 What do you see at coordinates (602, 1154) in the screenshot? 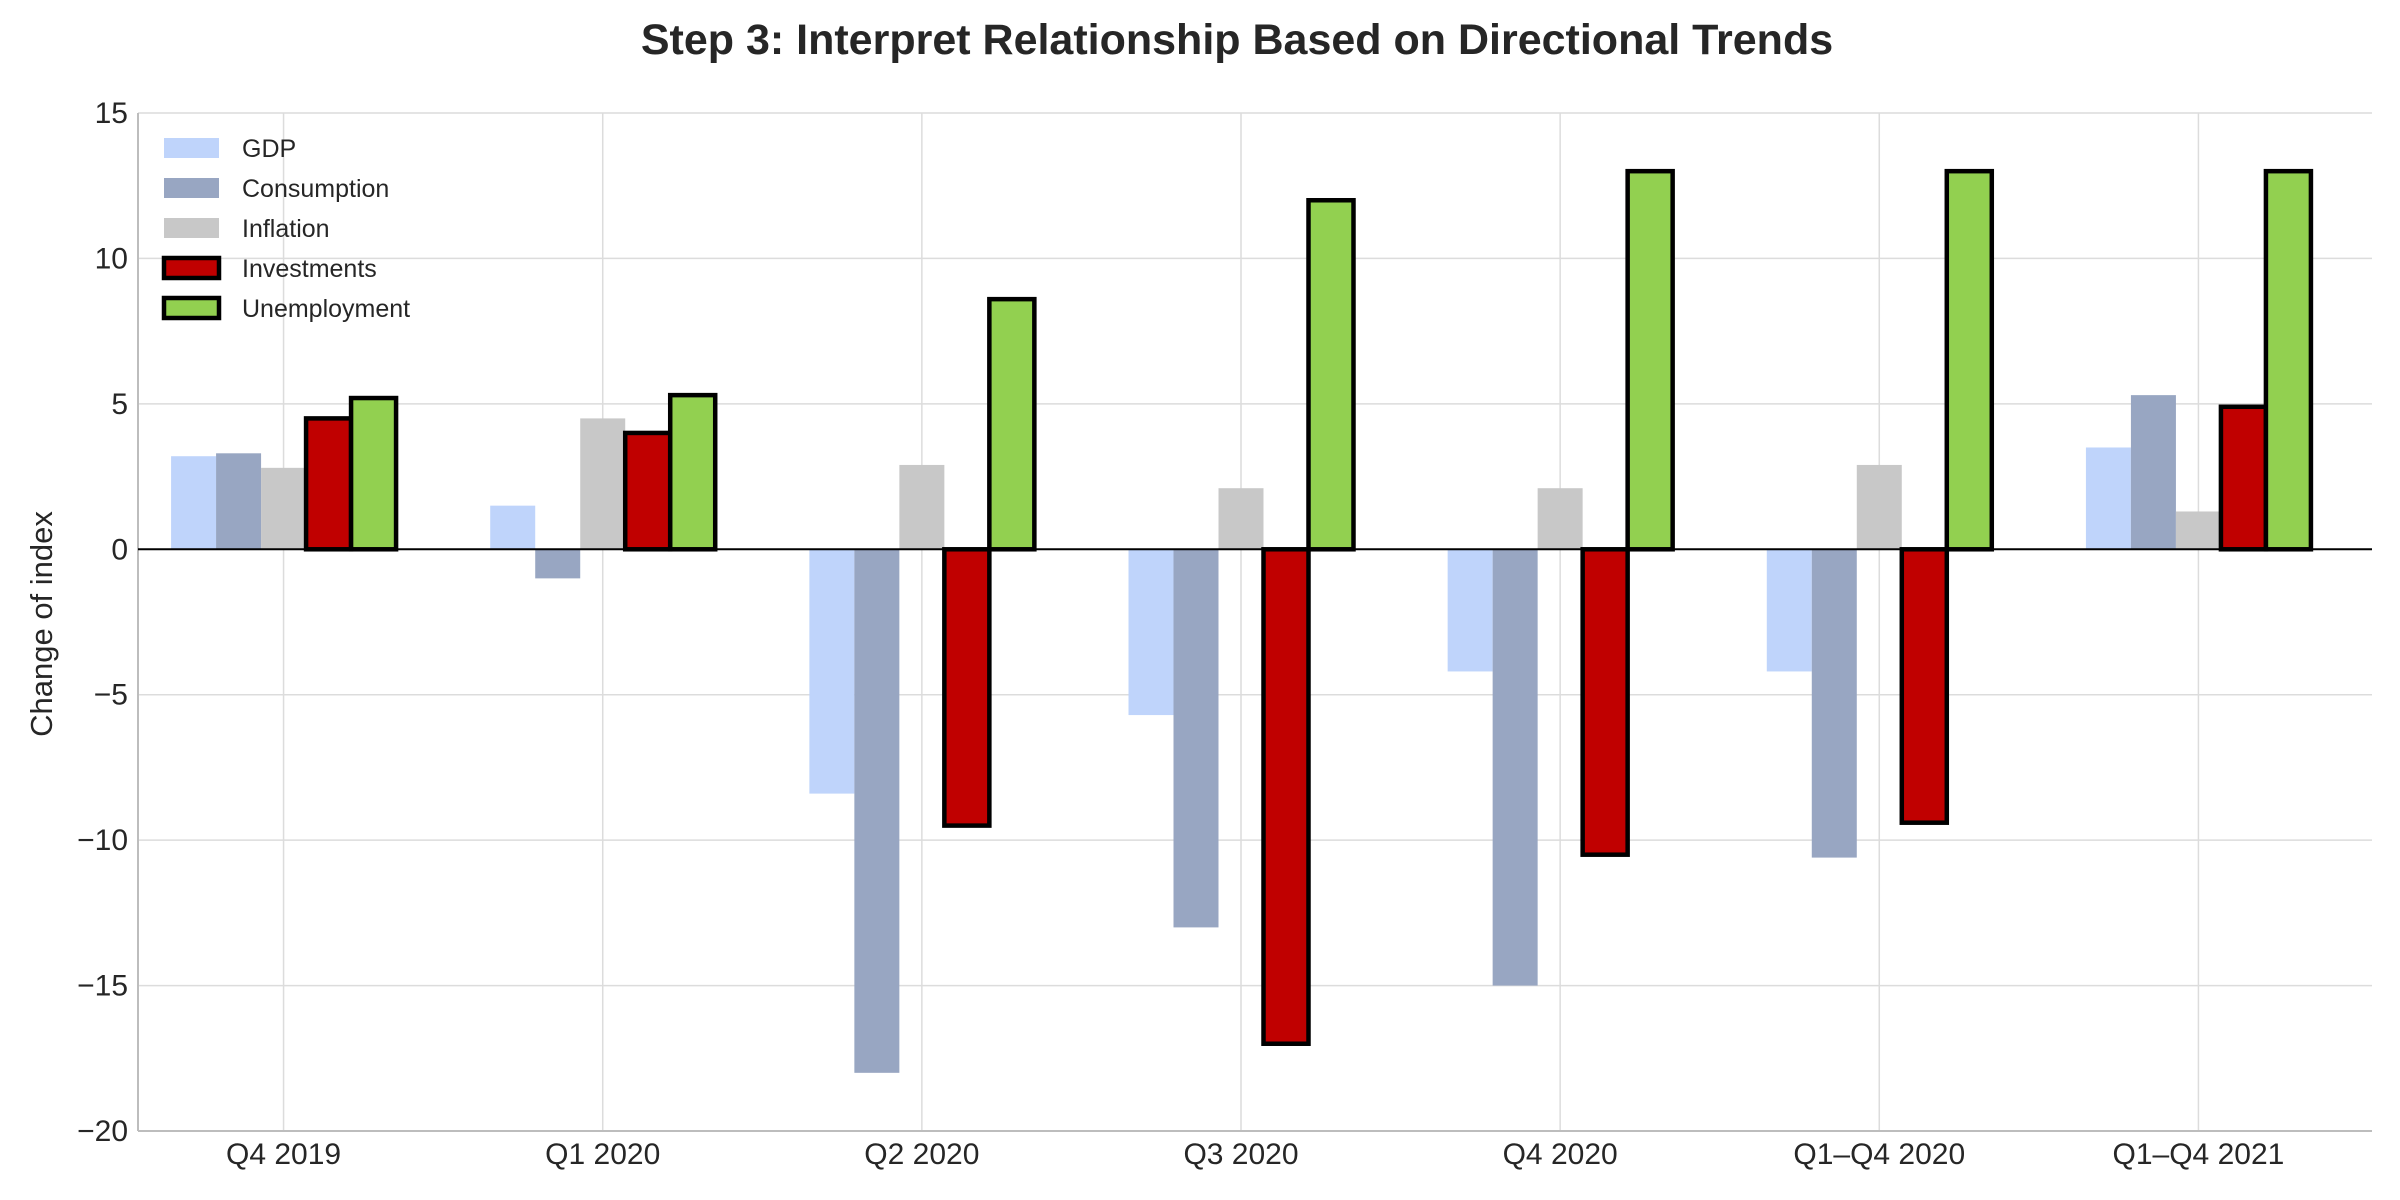
I see `x-tick-label: Q1 2020` at bounding box center [602, 1154].